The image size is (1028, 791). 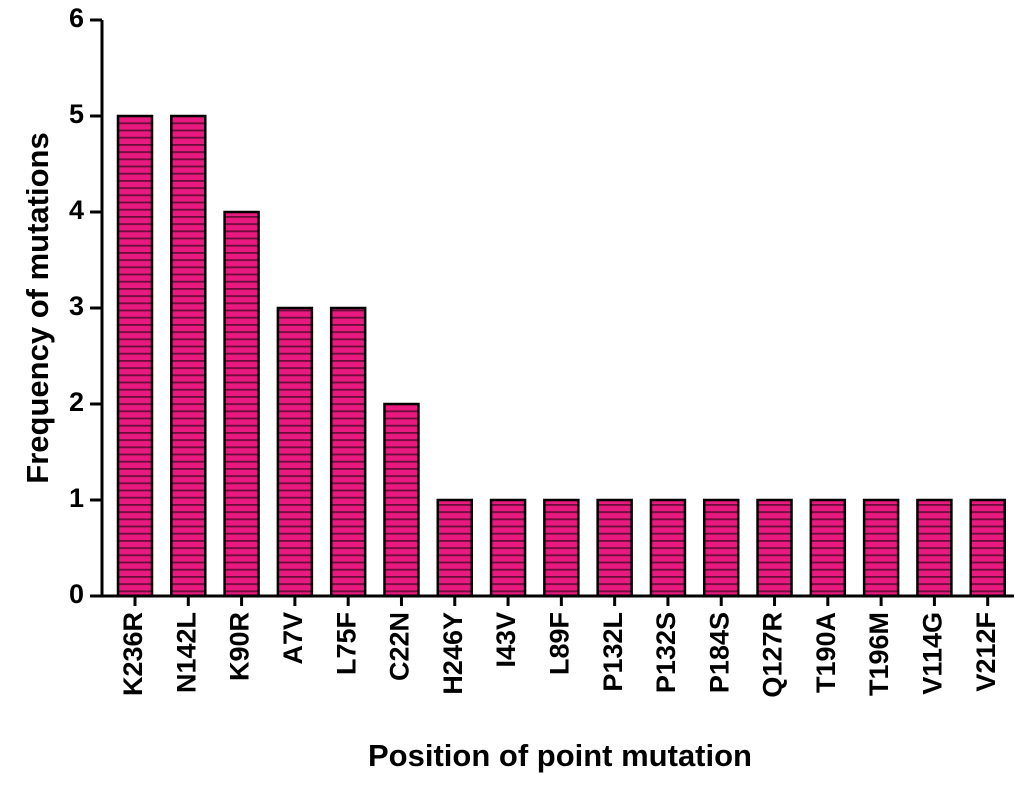 I want to click on x-tick-label: L89F, so click(x=559, y=643).